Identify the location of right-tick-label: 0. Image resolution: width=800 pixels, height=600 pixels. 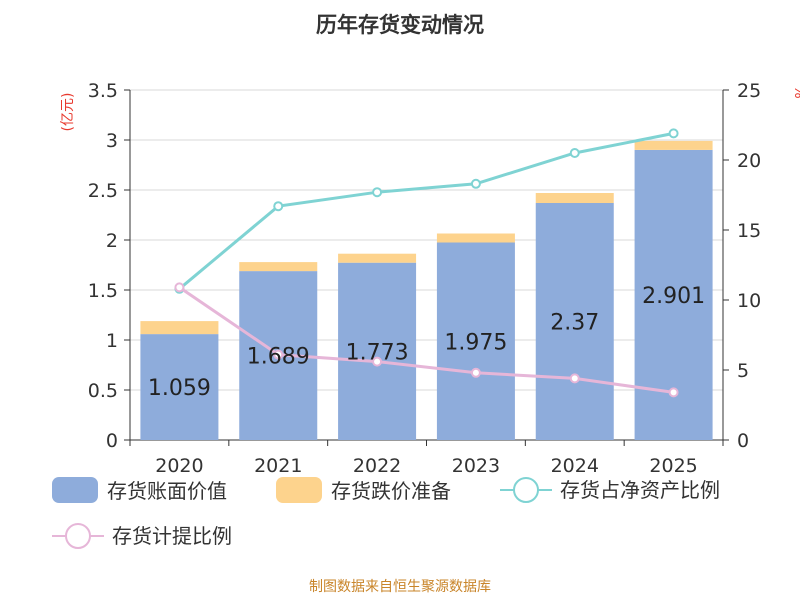
(743, 441).